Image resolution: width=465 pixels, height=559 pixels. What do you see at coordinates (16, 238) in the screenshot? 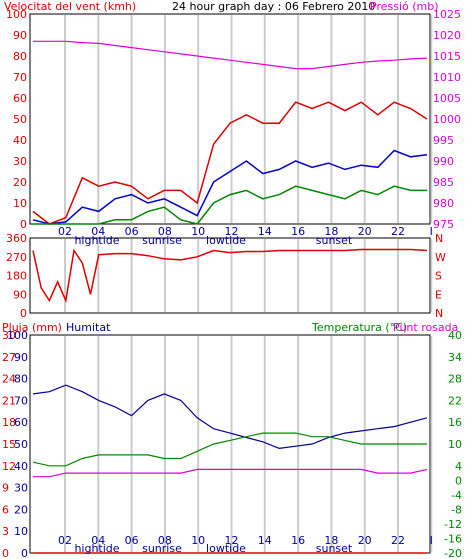
I see `direction-tick-label: 360` at bounding box center [16, 238].